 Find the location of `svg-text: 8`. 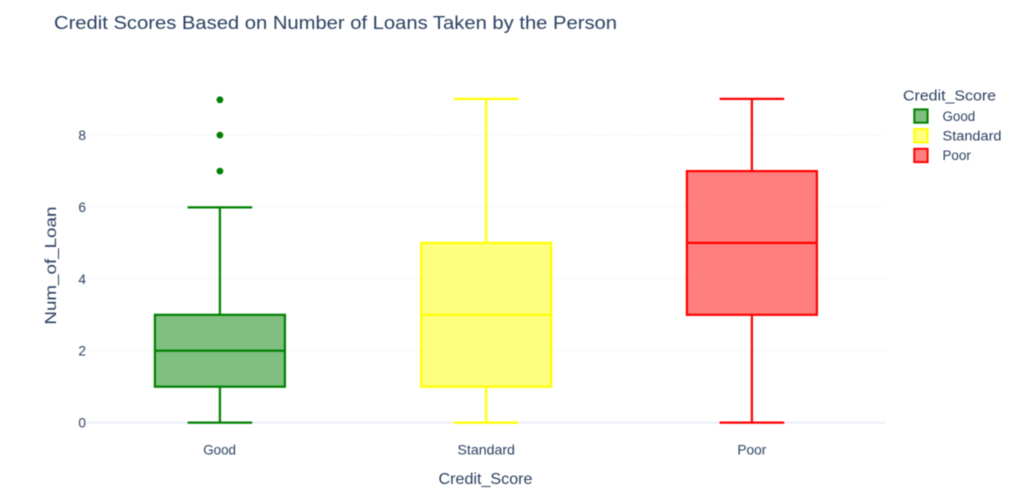

svg-text: 8 is located at coordinates (82, 135).